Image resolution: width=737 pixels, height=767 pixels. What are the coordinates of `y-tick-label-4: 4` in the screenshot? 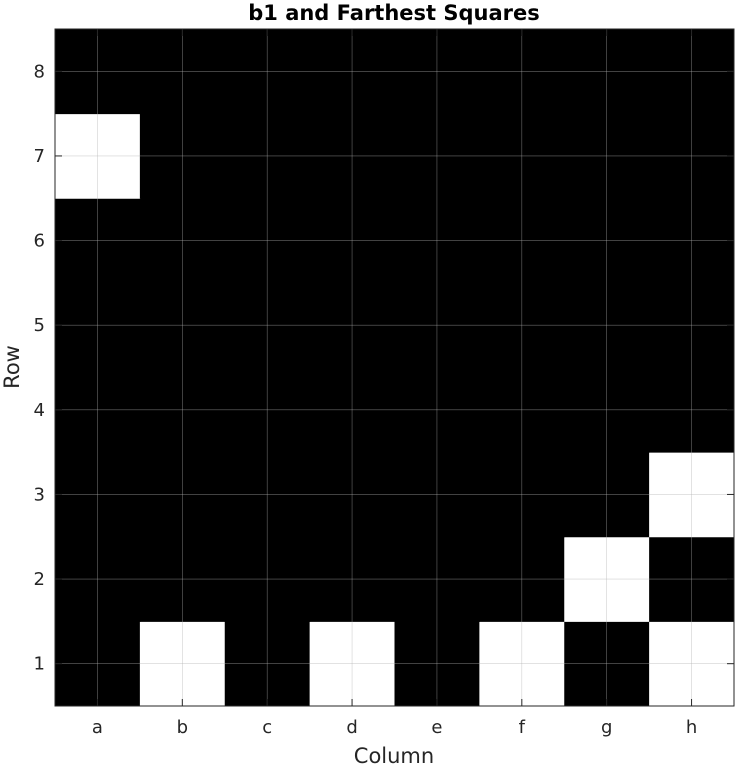 It's located at (39, 410).